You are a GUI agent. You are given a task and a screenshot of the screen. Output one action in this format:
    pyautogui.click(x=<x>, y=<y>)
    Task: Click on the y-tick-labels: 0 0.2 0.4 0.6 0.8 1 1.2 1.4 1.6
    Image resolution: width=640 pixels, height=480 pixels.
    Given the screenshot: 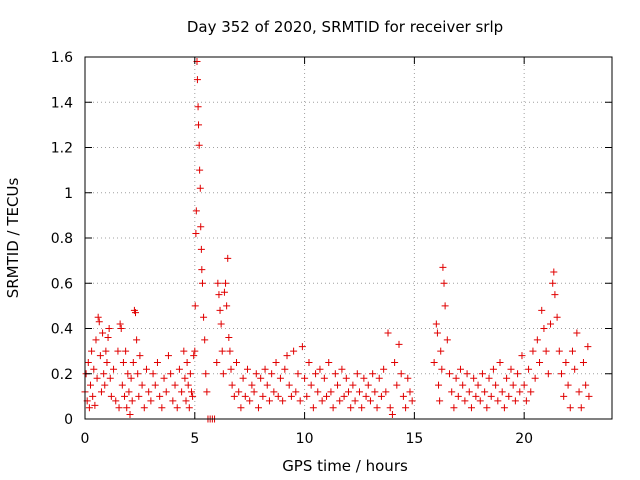 What is the action you would take?
    pyautogui.click(x=62, y=239)
    